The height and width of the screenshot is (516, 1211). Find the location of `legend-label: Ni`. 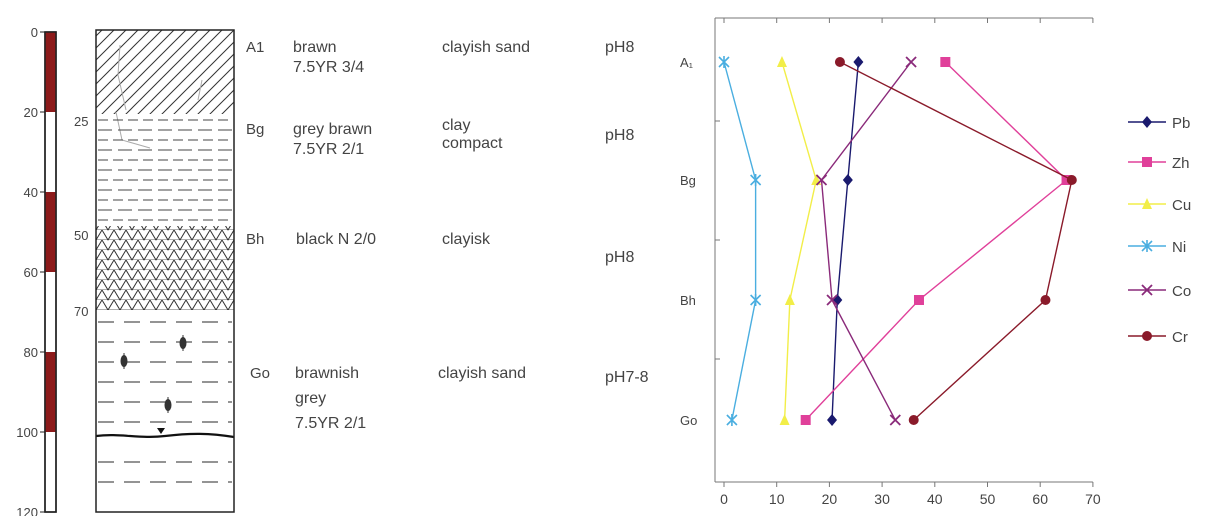

legend-label: Ni is located at coordinates (1179, 247).